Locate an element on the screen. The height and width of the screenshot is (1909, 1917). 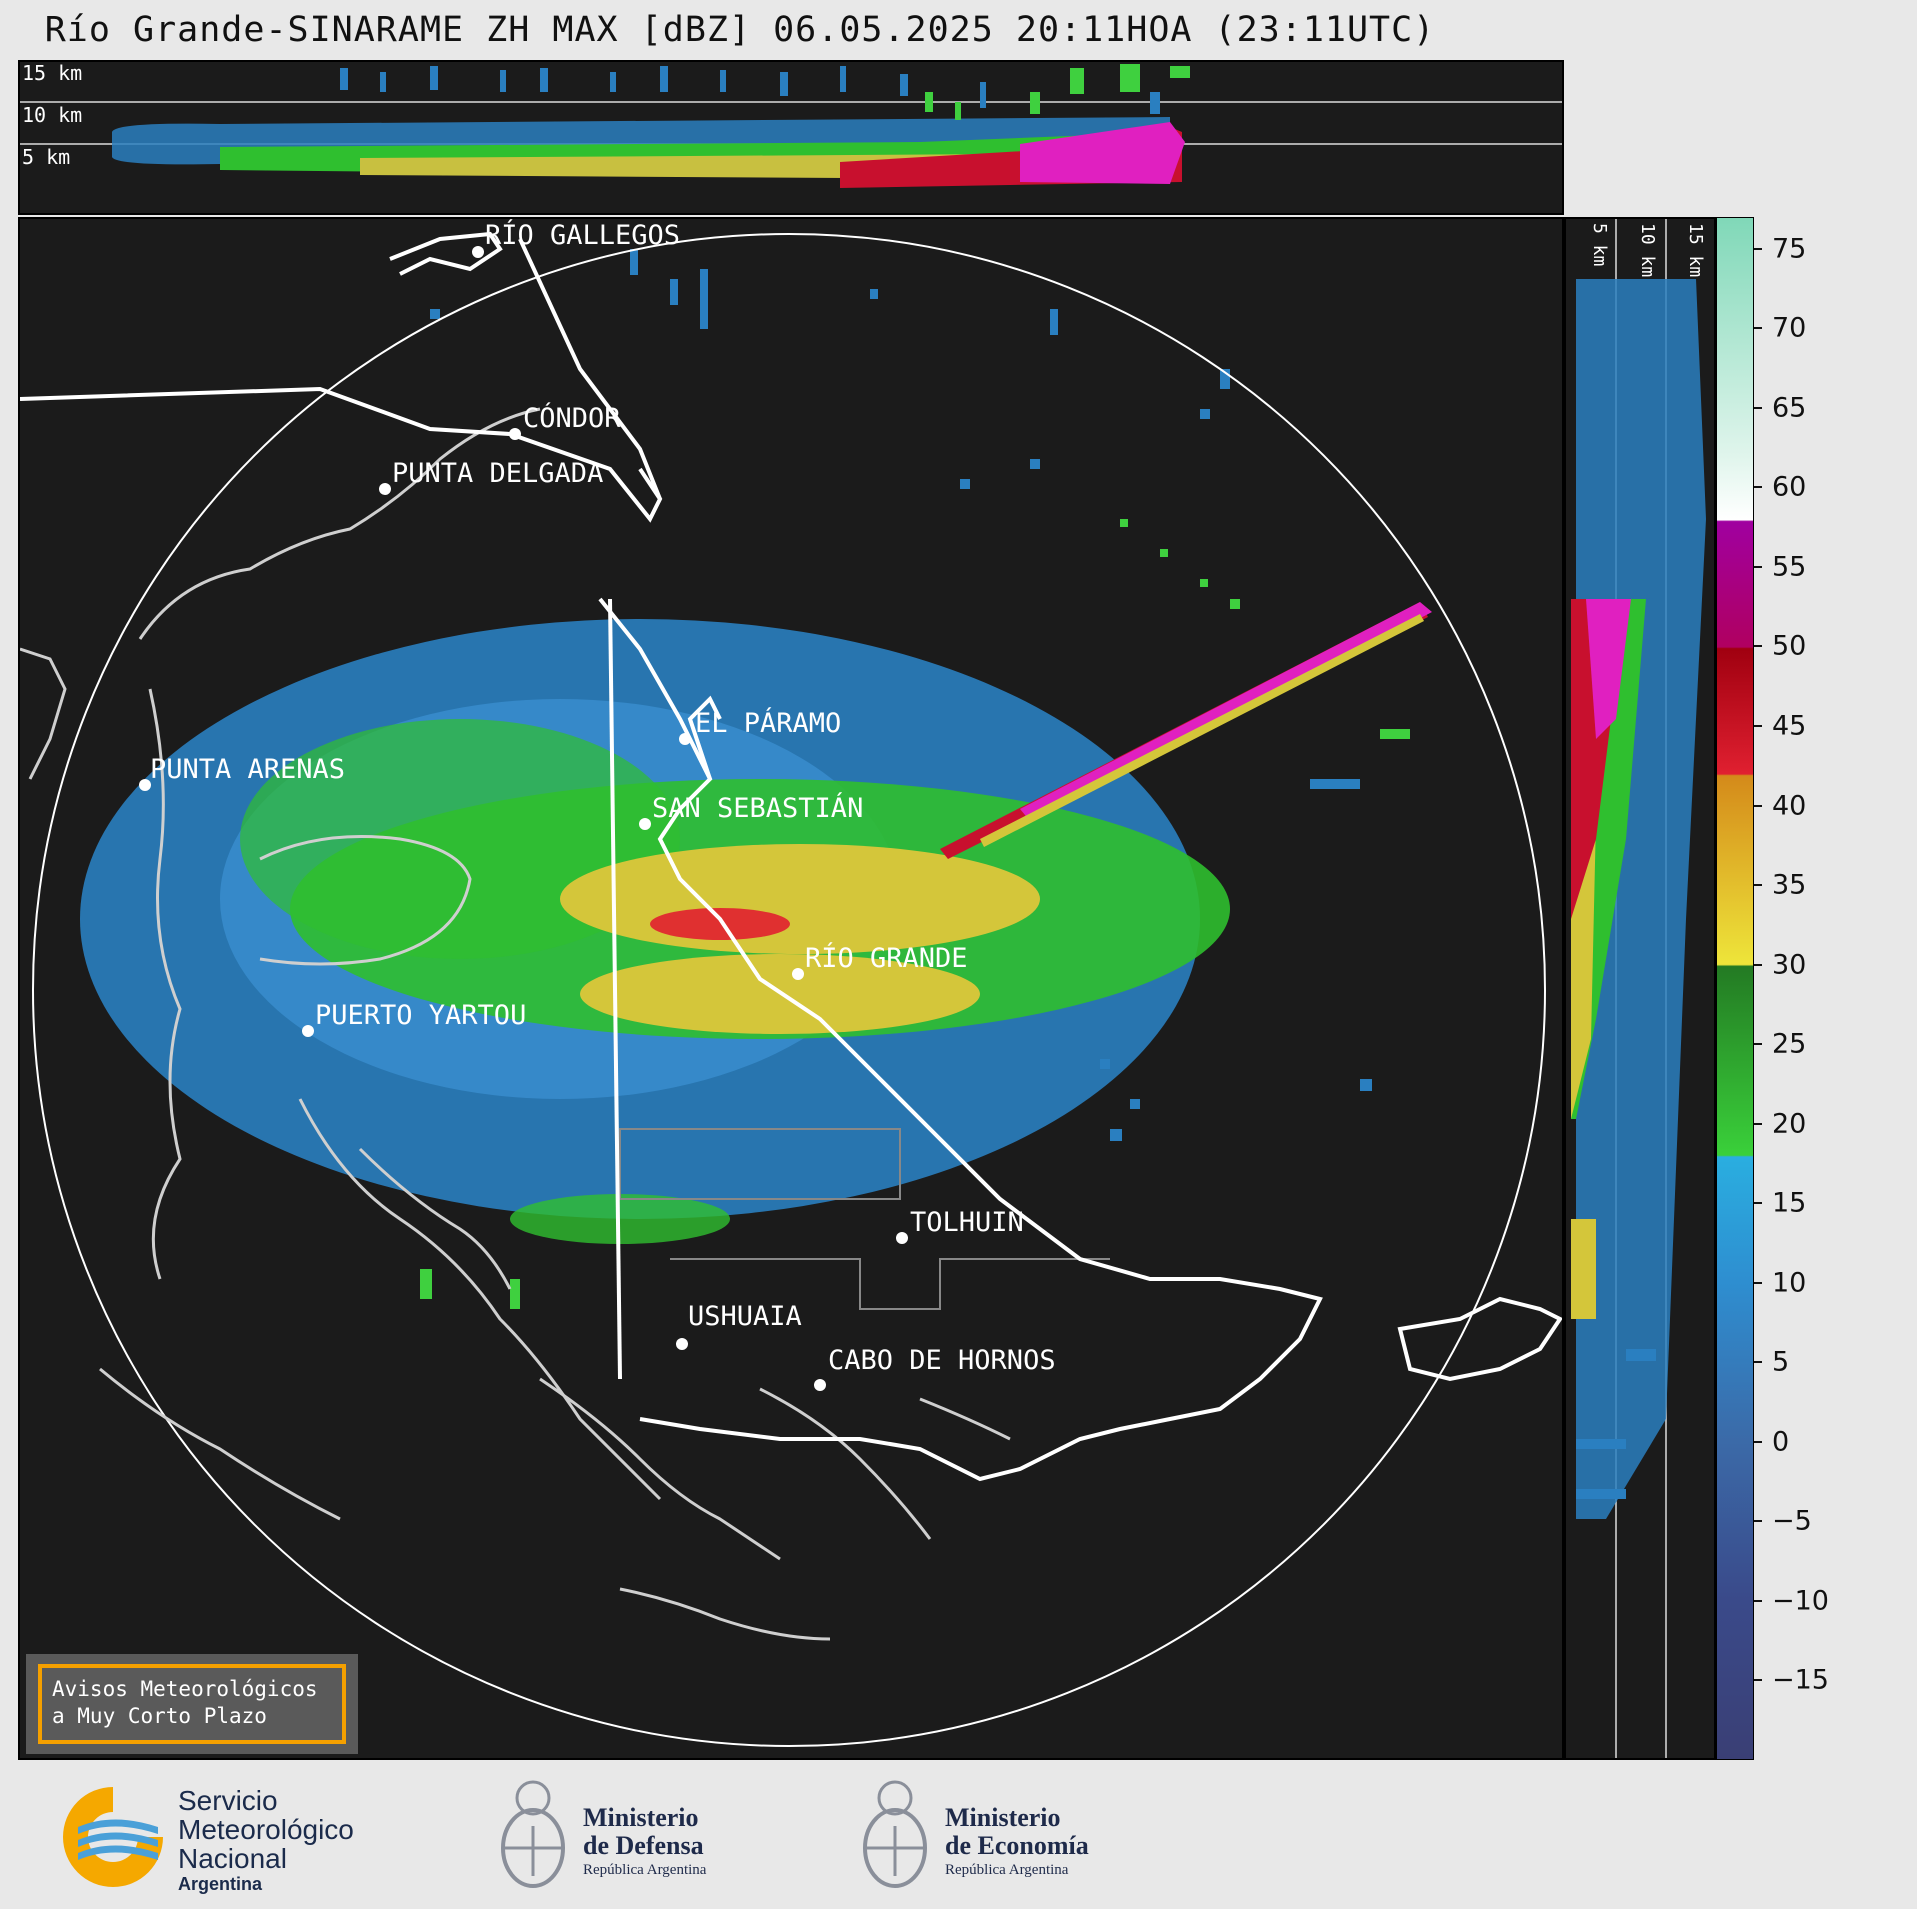
height-label-10km: 10 km is located at coordinates (52, 115).